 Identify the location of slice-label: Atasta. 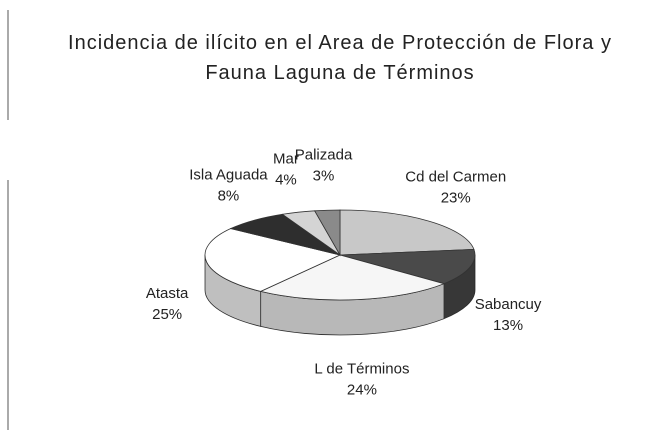
(167, 293).